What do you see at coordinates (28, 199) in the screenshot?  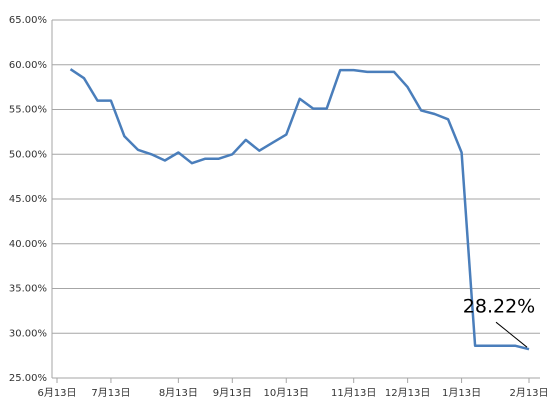 I see `y-tick-label: 45.00%` at bounding box center [28, 199].